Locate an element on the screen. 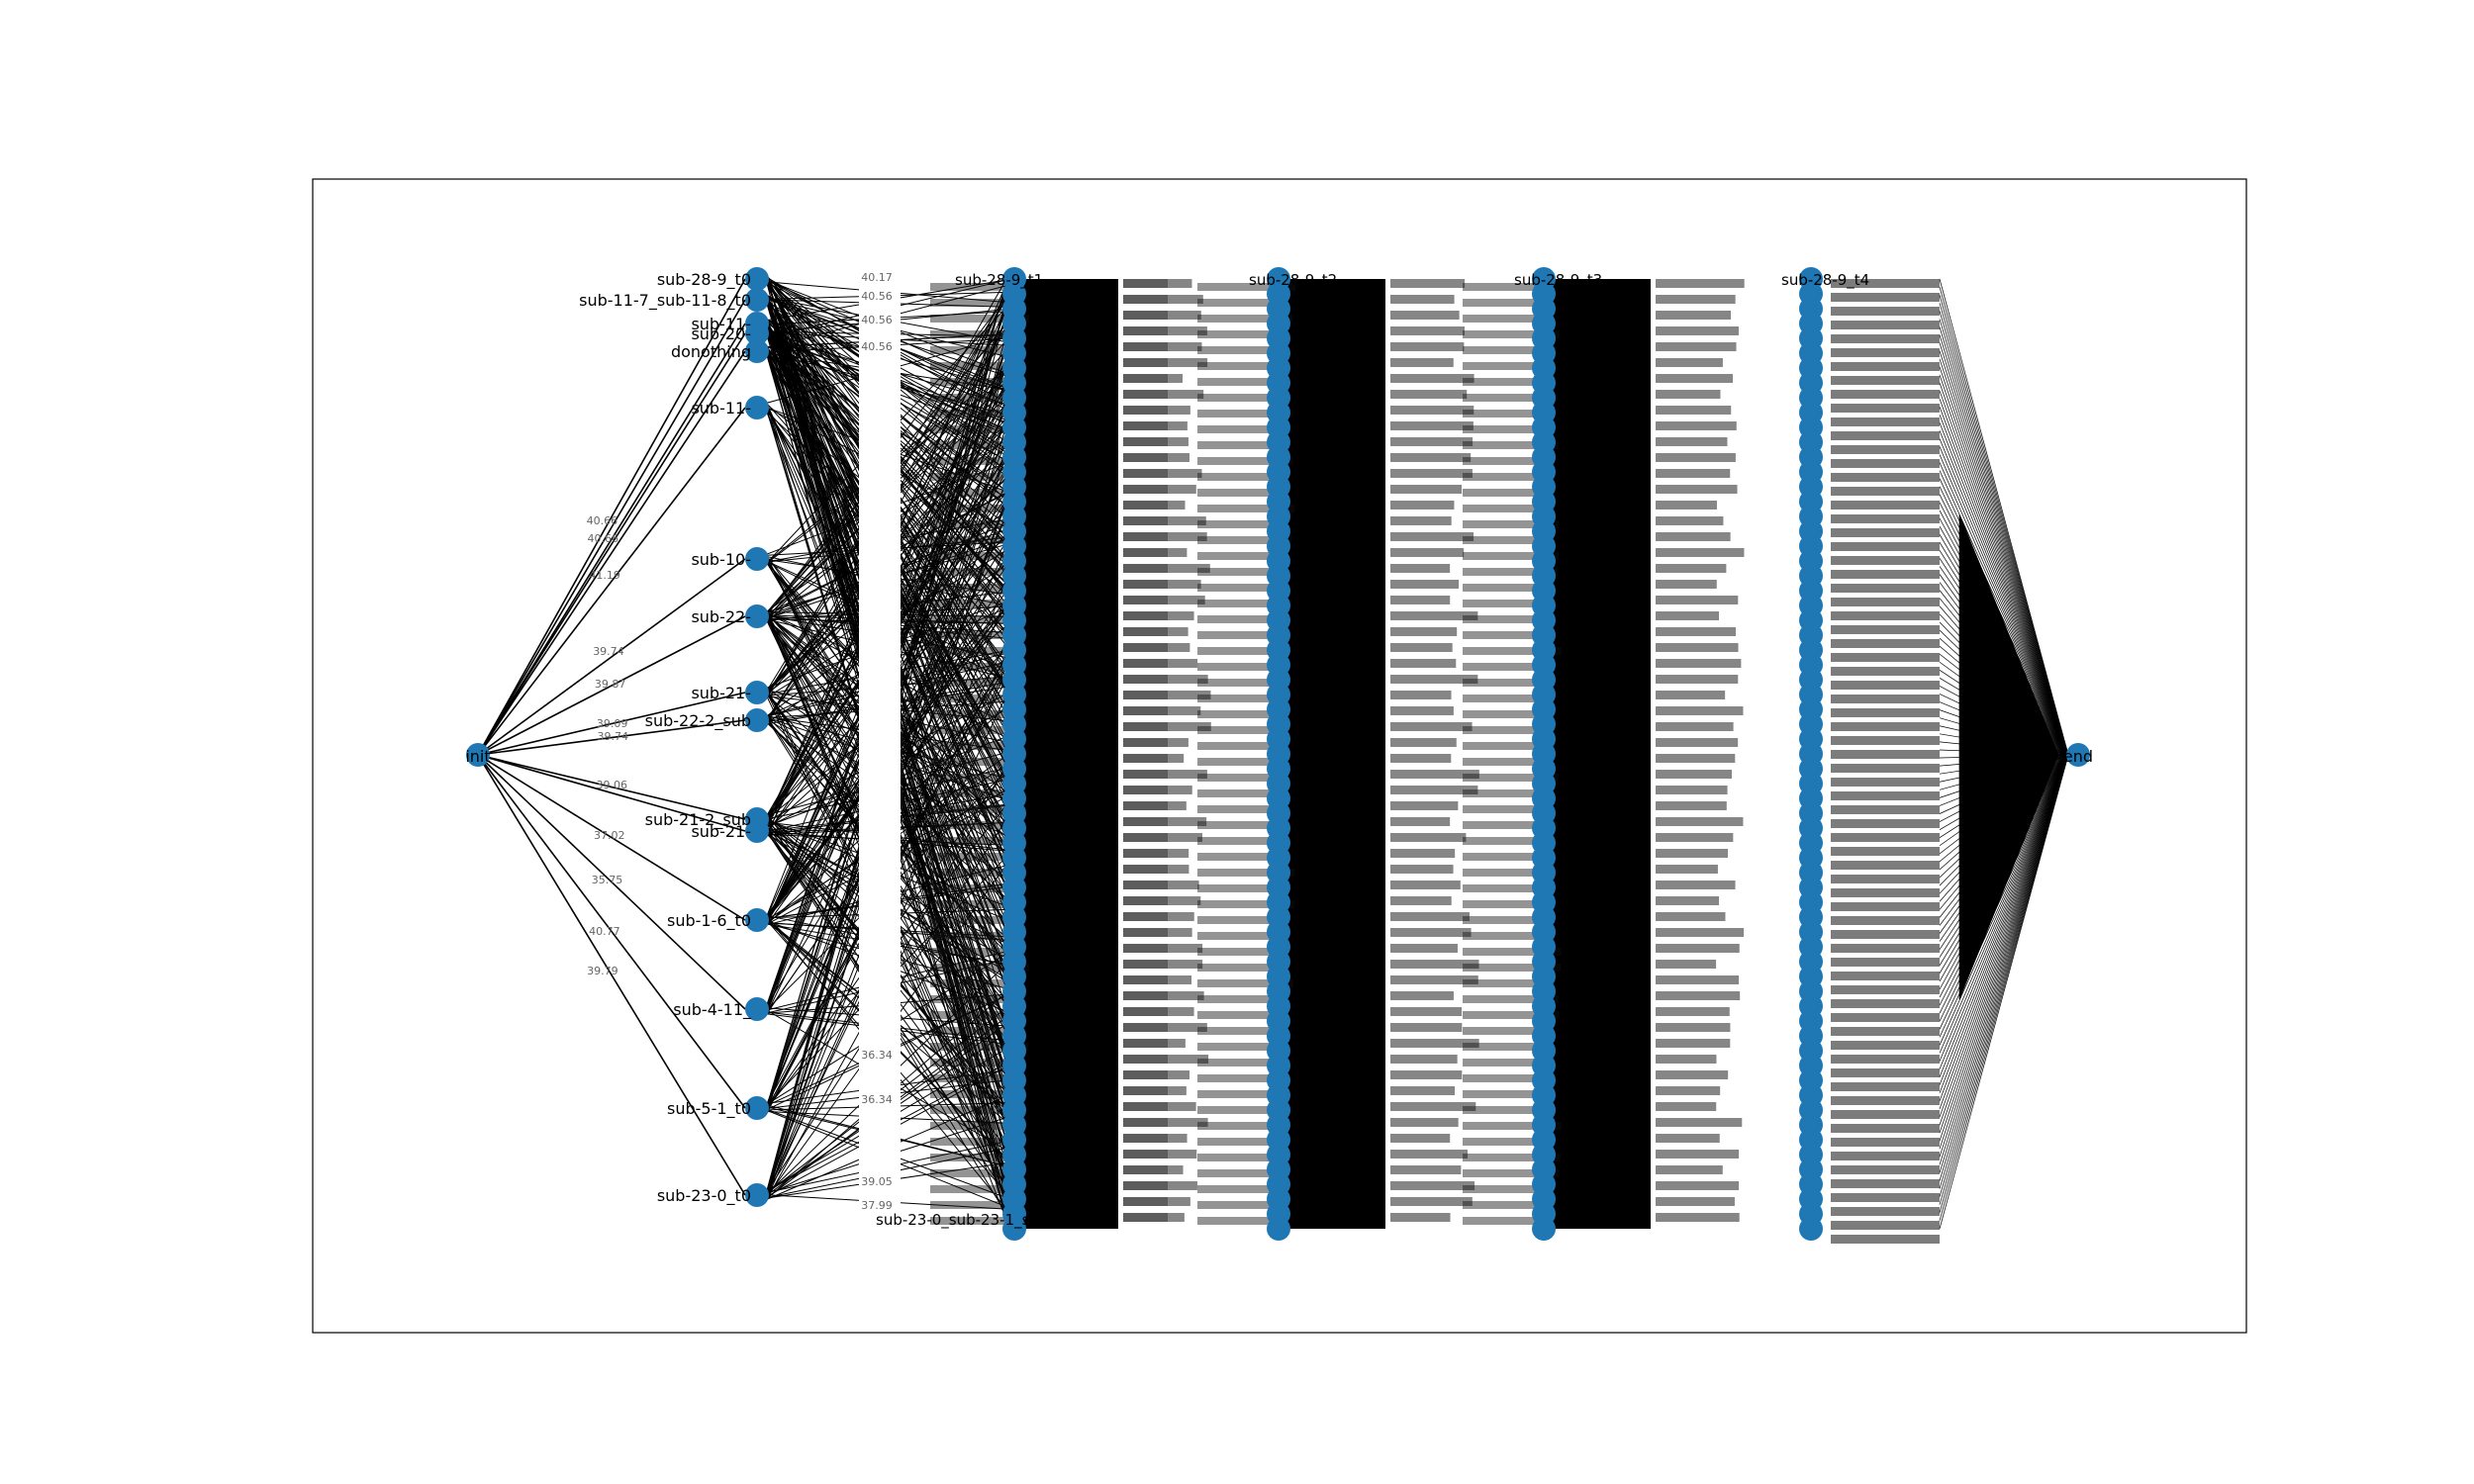  node-t2 is located at coordinates (1278, 1229).